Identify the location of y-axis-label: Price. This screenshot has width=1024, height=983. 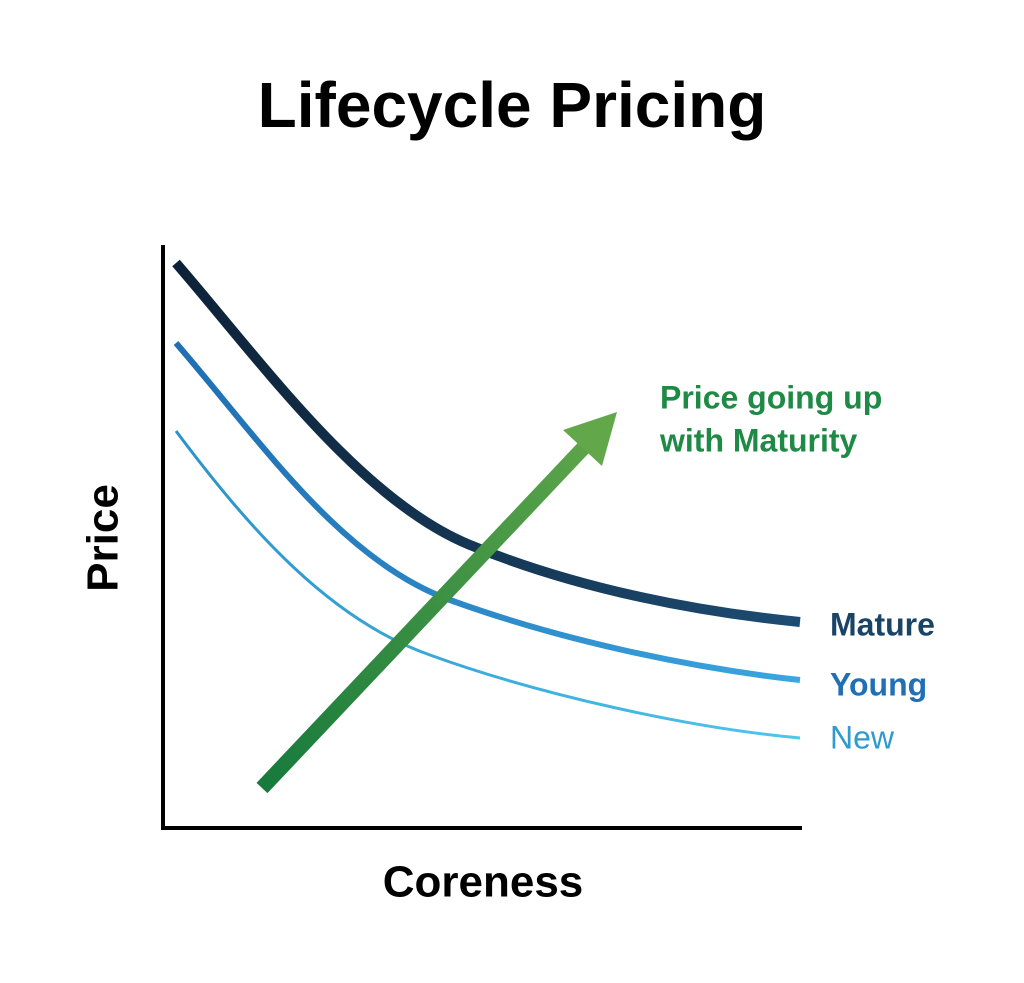
(103, 538).